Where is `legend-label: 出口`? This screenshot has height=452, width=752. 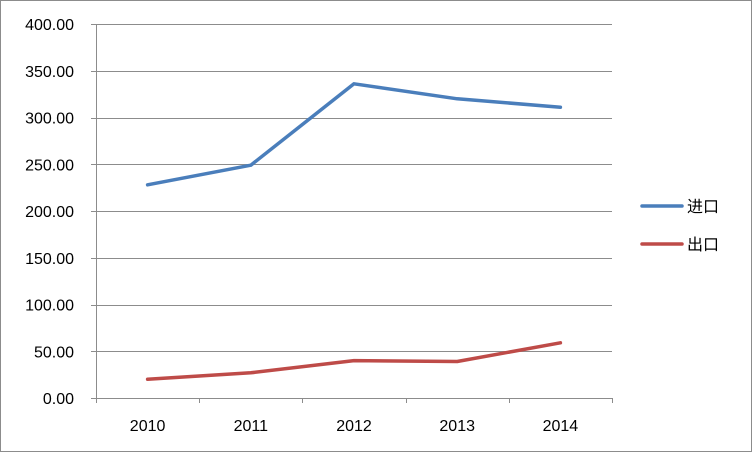
legend-label: 出口 is located at coordinates (703, 244).